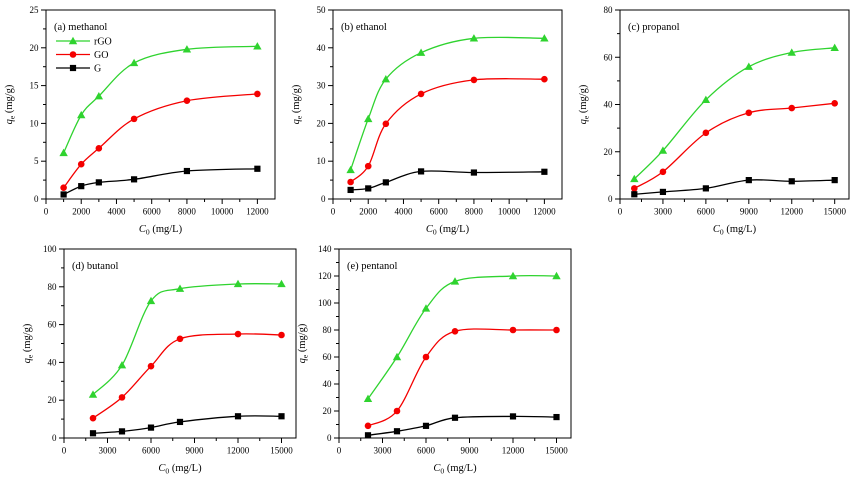  What do you see at coordinates (257, 212) in the screenshot?
I see `svg-text: 12000` at bounding box center [257, 212].